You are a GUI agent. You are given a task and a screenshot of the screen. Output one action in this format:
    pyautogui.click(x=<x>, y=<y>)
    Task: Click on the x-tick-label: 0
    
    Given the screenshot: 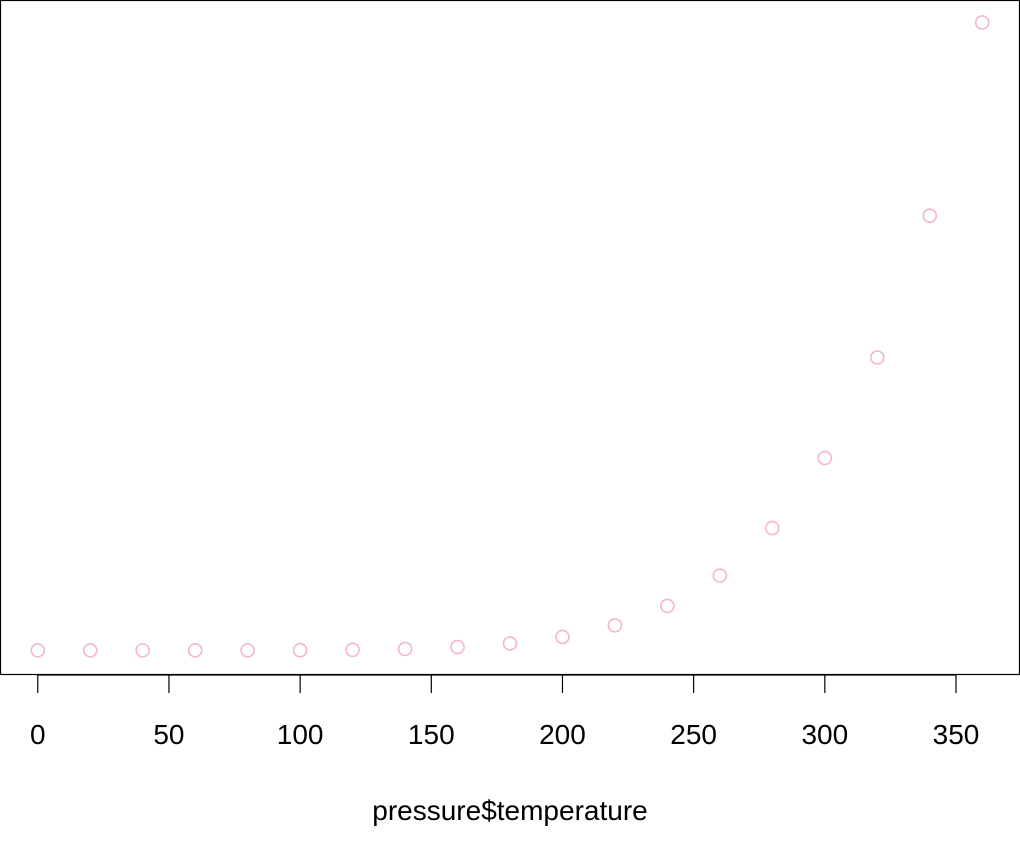 What is the action you would take?
    pyautogui.click(x=38, y=734)
    